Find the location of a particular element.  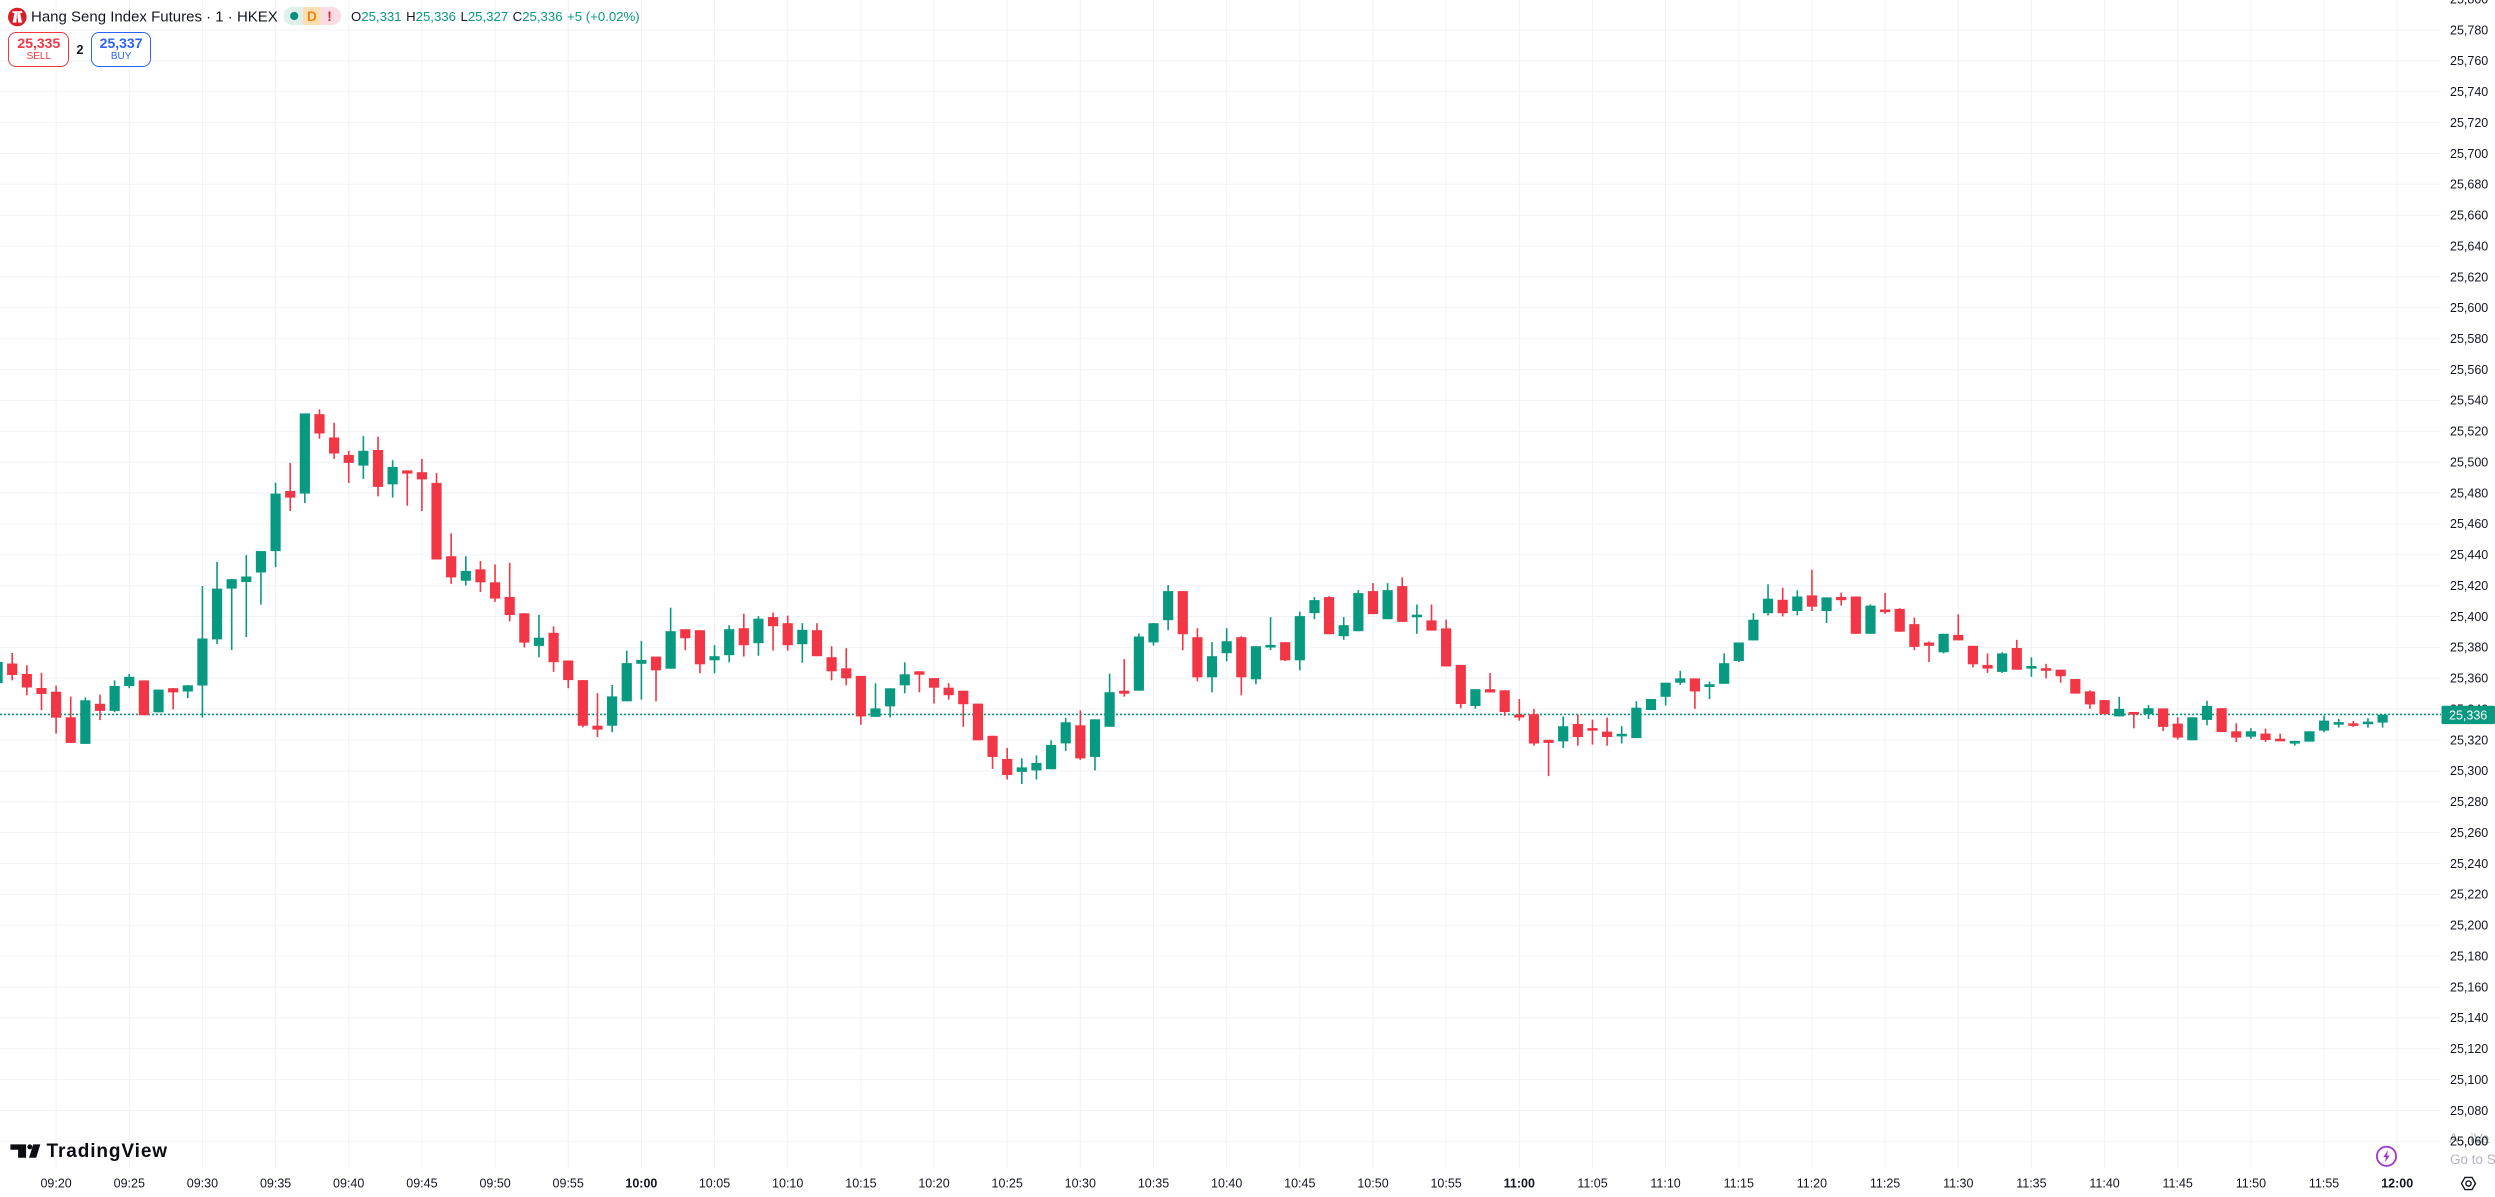

svg-text: 09:30 is located at coordinates (202, 1184).